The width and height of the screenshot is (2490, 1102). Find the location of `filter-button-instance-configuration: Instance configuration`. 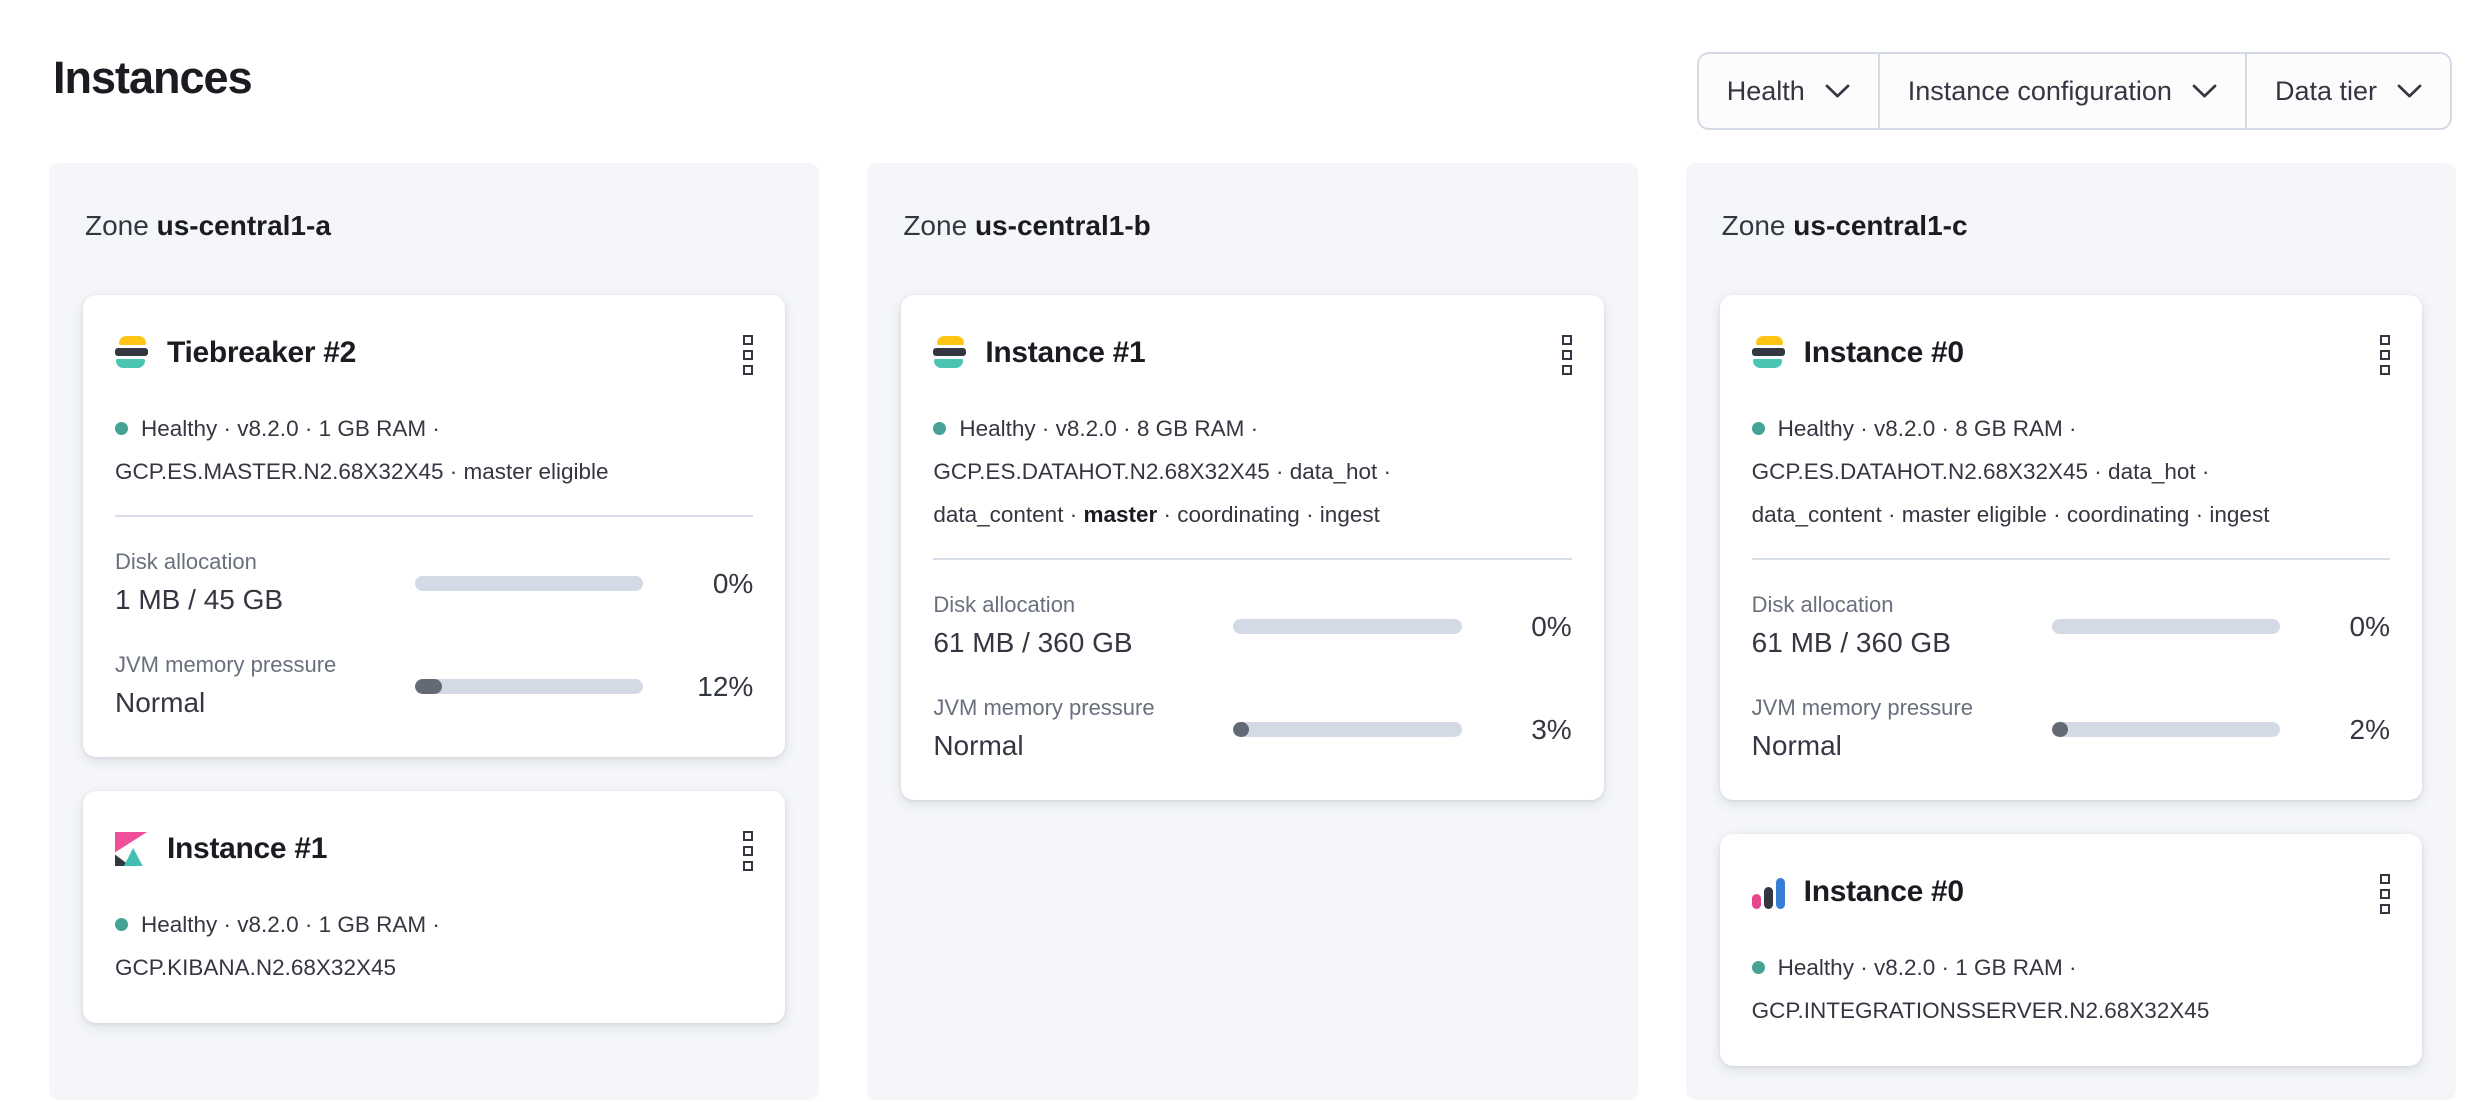

filter-button-instance-configuration: Instance configuration is located at coordinates (2061, 91).